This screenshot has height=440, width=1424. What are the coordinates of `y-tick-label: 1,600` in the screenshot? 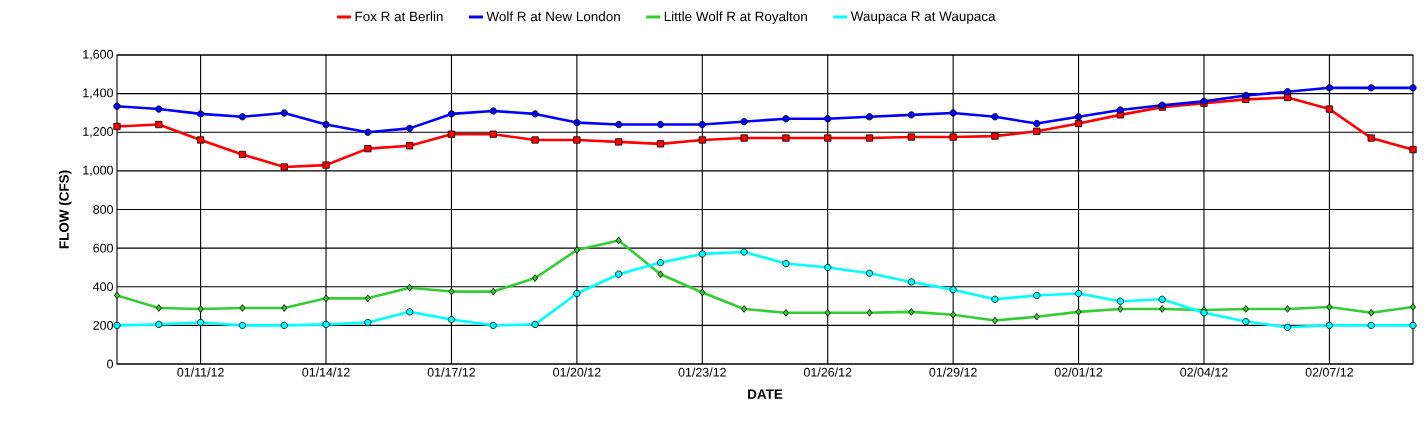 It's located at (98, 55).